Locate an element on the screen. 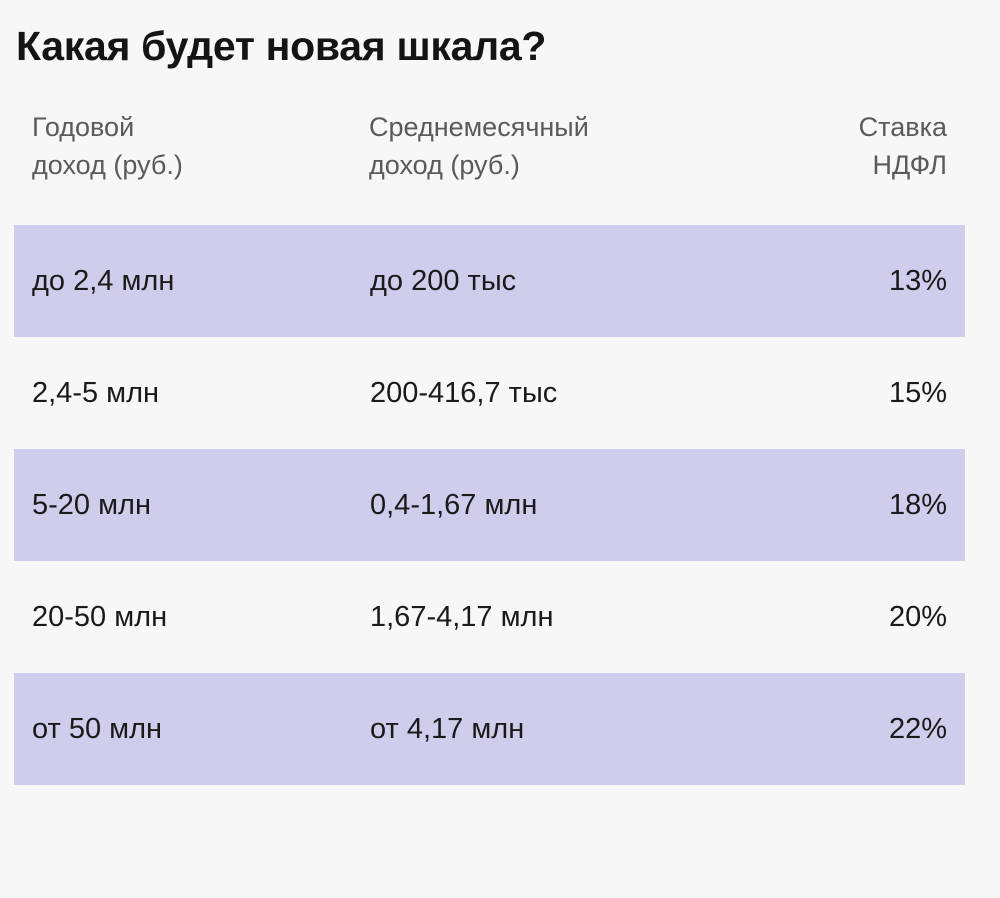 The image size is (1000, 898). page-title: Какая будет новая шкала? is located at coordinates (281, 46).